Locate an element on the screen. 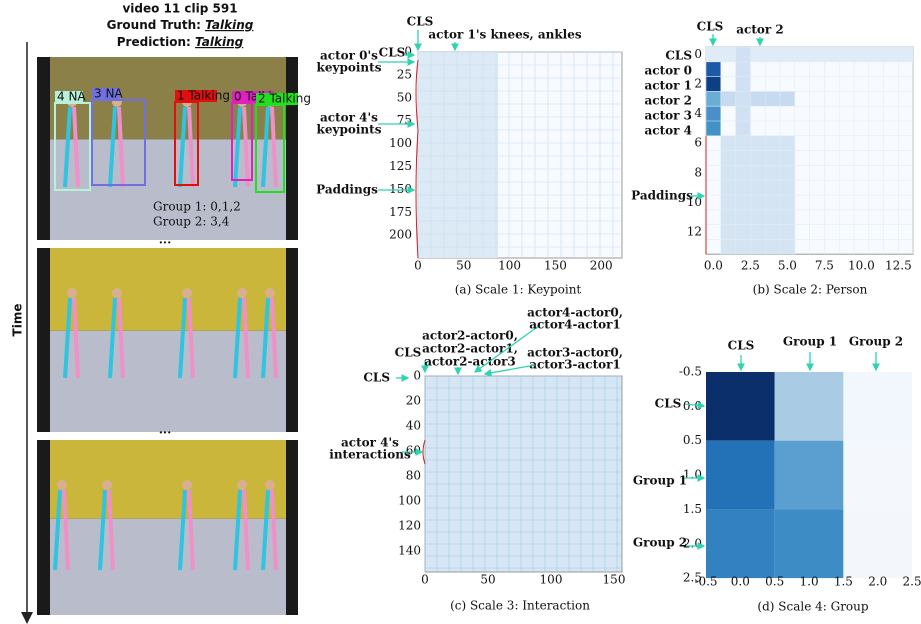  y-tick-label: 140 is located at coordinates (409, 551).